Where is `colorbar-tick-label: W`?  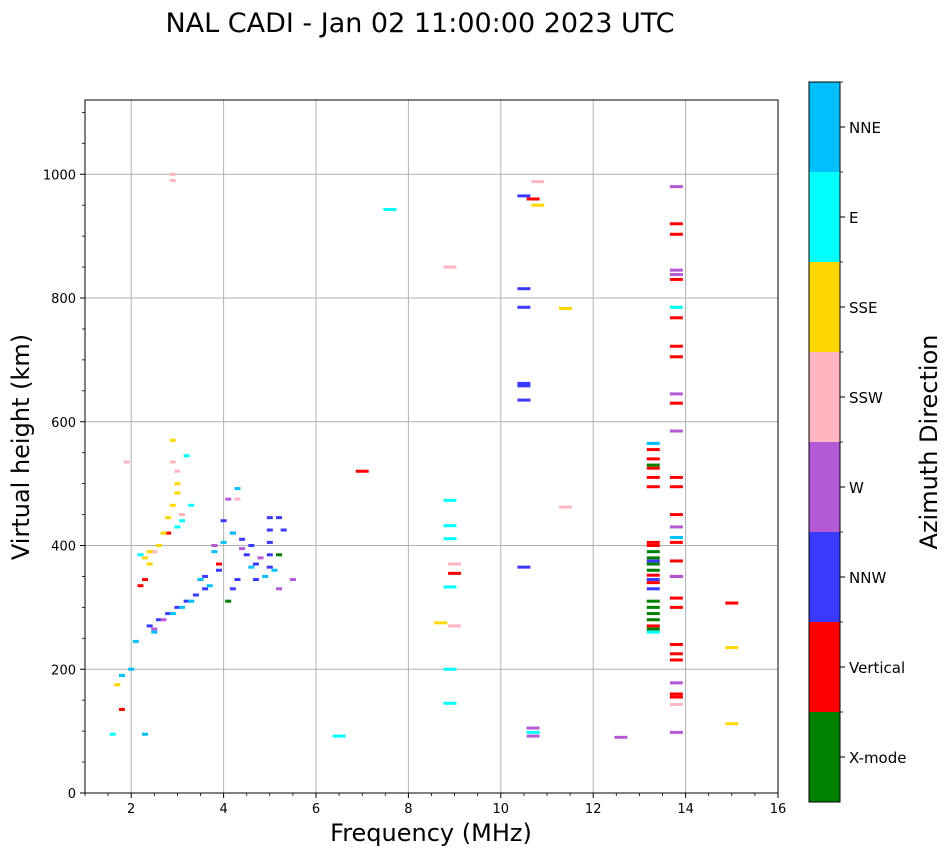 colorbar-tick-label: W is located at coordinates (856, 488).